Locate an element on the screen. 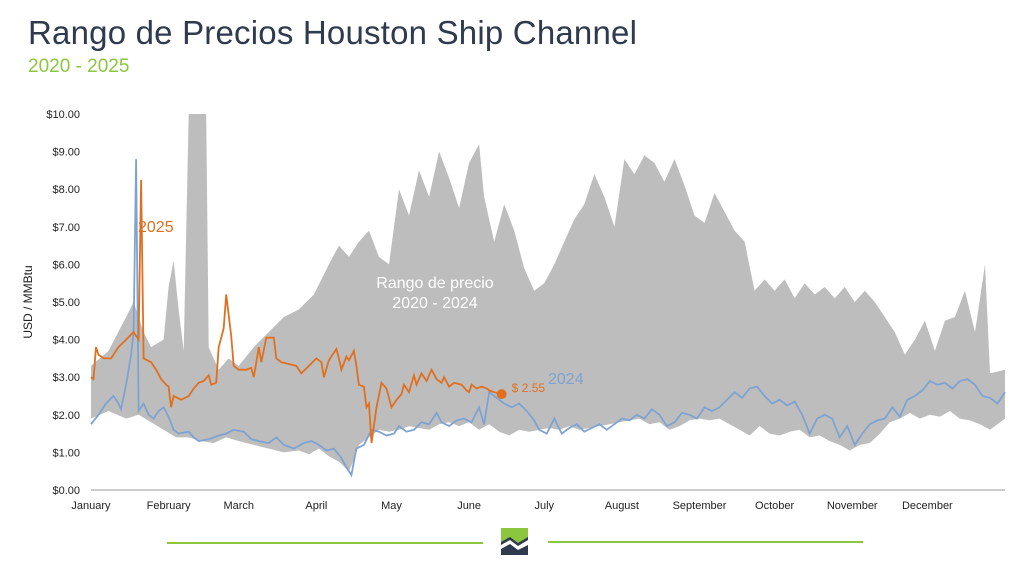 Image resolution: width=1024 pixels, height=561 pixels. y-tick-label: $2.00 is located at coordinates (66, 416).